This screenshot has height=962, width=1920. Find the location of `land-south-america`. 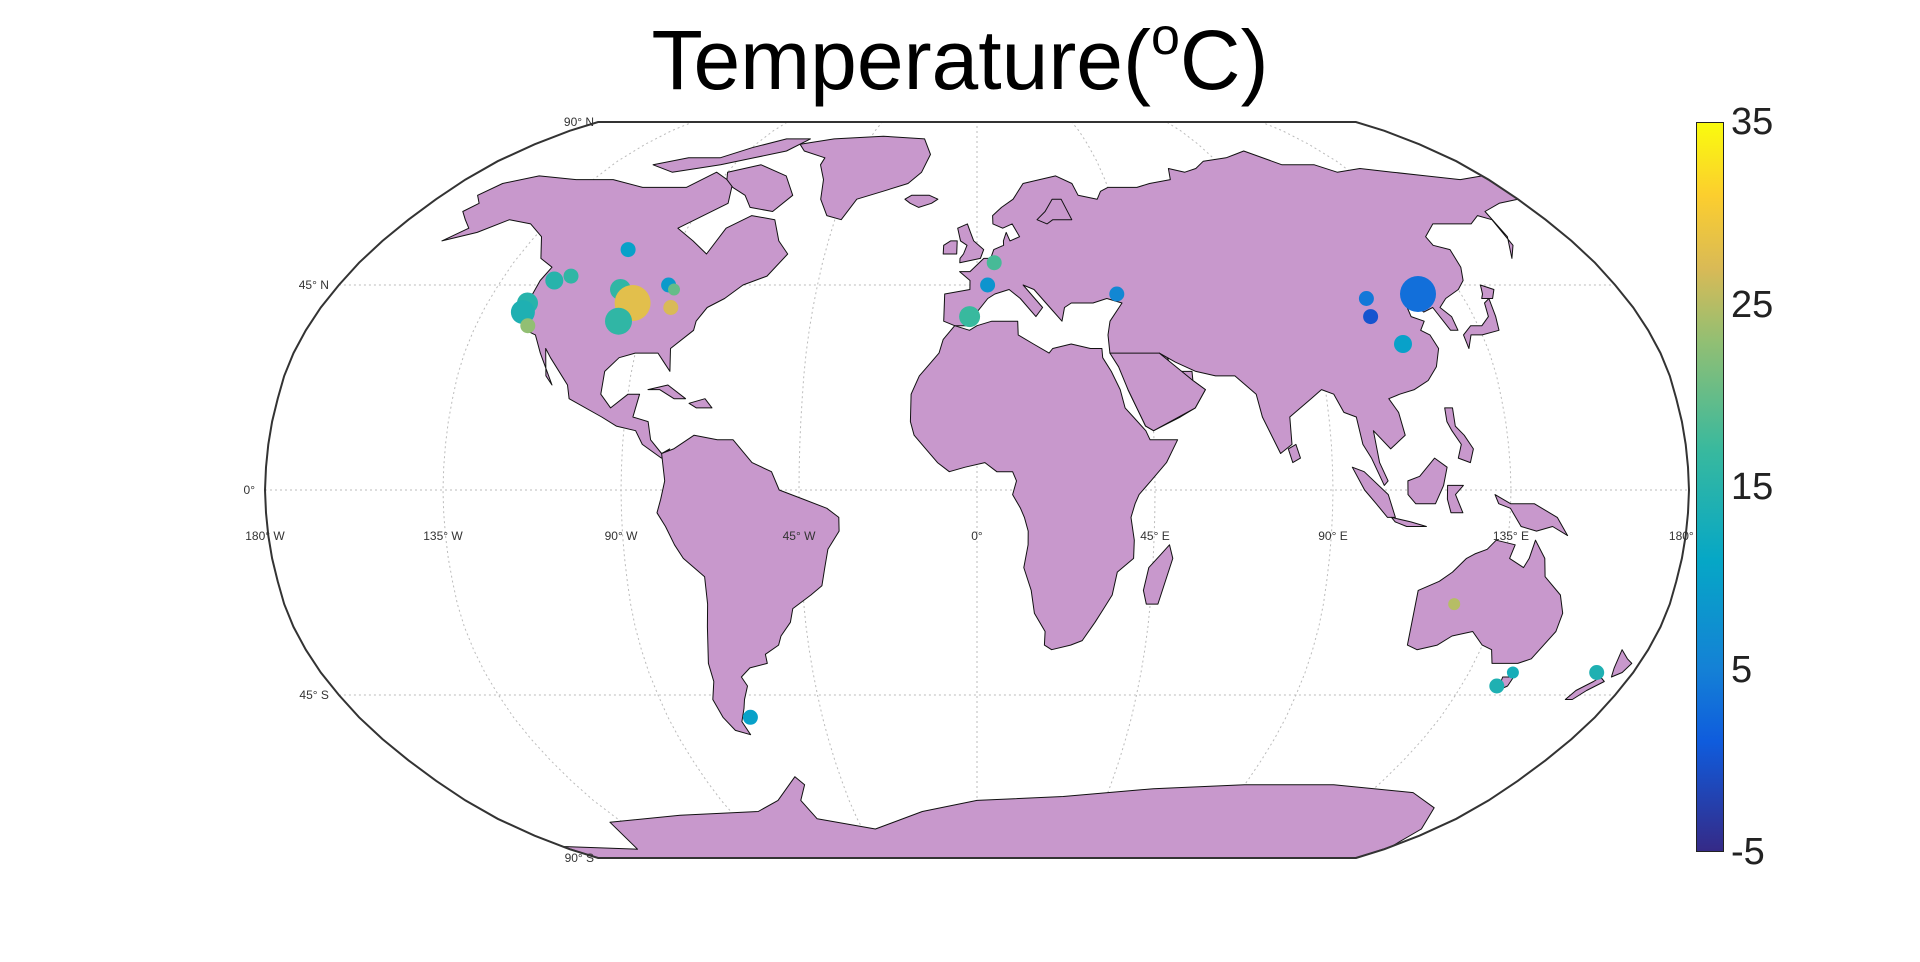

land-south-america is located at coordinates (748, 585).